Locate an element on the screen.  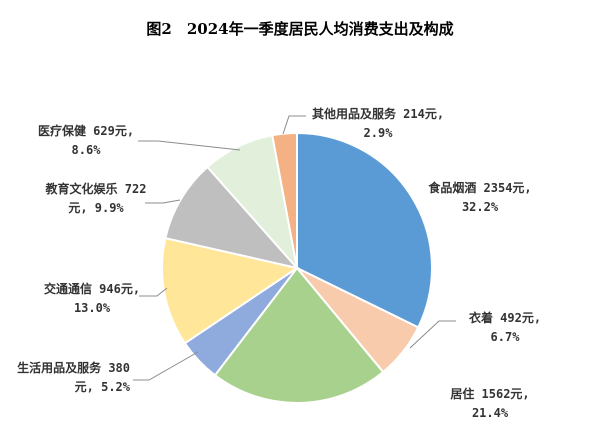
slice-label-8: 其他用品及服务 214元, 2.9% is located at coordinates (378, 123).